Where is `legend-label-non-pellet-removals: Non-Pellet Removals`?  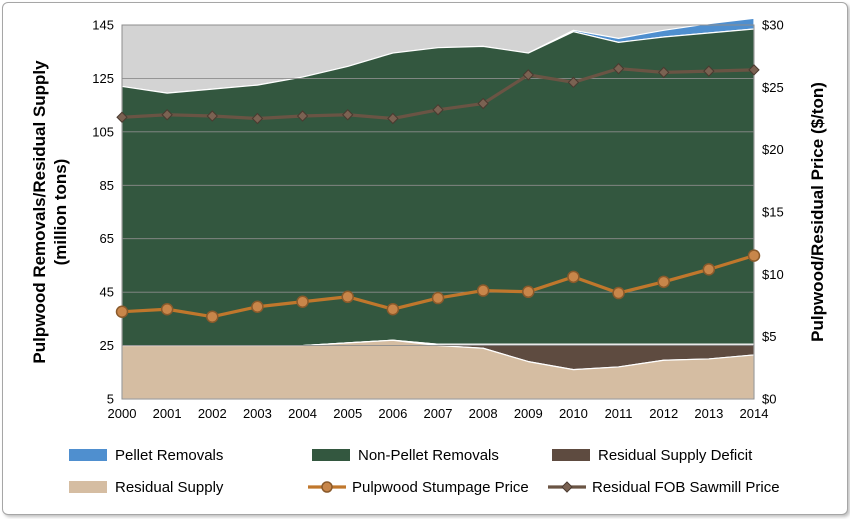
legend-label-non-pellet-removals: Non-Pellet Removals is located at coordinates (428, 455).